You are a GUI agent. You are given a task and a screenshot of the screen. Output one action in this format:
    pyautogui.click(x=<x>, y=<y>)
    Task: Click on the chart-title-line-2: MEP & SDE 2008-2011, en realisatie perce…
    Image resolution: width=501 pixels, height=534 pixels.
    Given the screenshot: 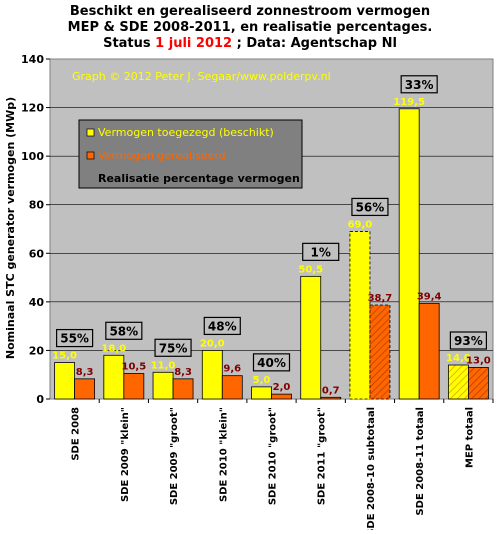 What is the action you would take?
    pyautogui.click(x=250, y=27)
    